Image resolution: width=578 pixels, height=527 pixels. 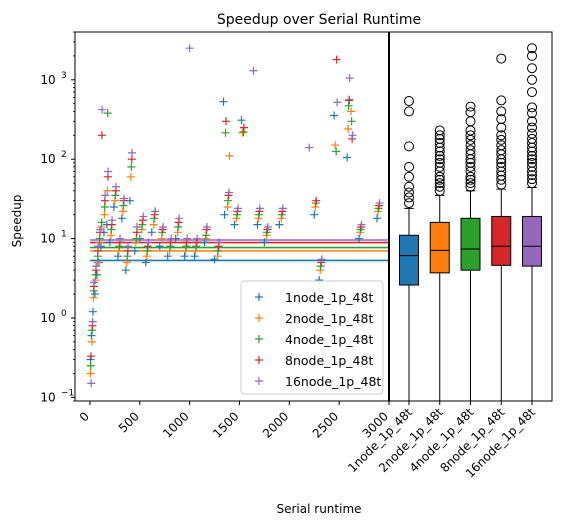 What do you see at coordinates (259, 381) in the screenshot?
I see `legend-marker-16node_1p_48t` at bounding box center [259, 381].